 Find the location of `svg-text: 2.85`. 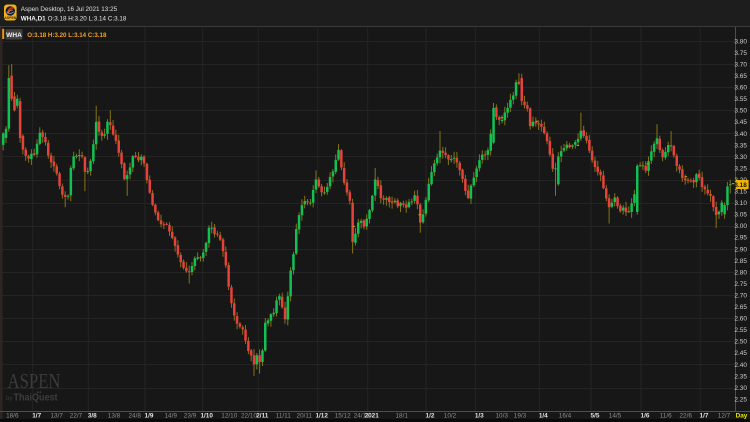

svg-text: 2.85 is located at coordinates (740, 261).